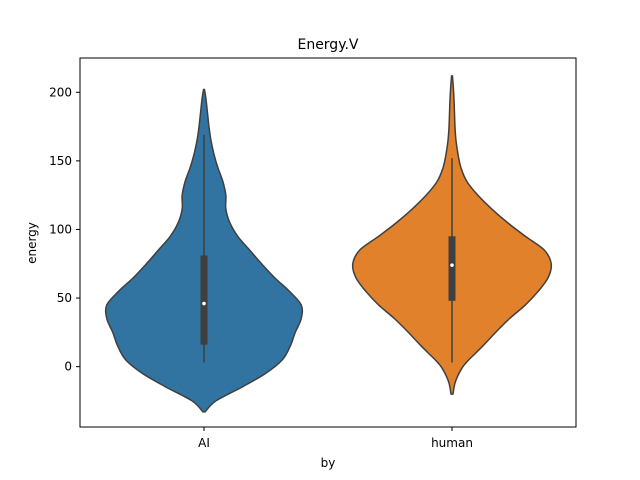 This screenshot has width=640, height=480. I want to click on iqr-box-ai, so click(204, 300).